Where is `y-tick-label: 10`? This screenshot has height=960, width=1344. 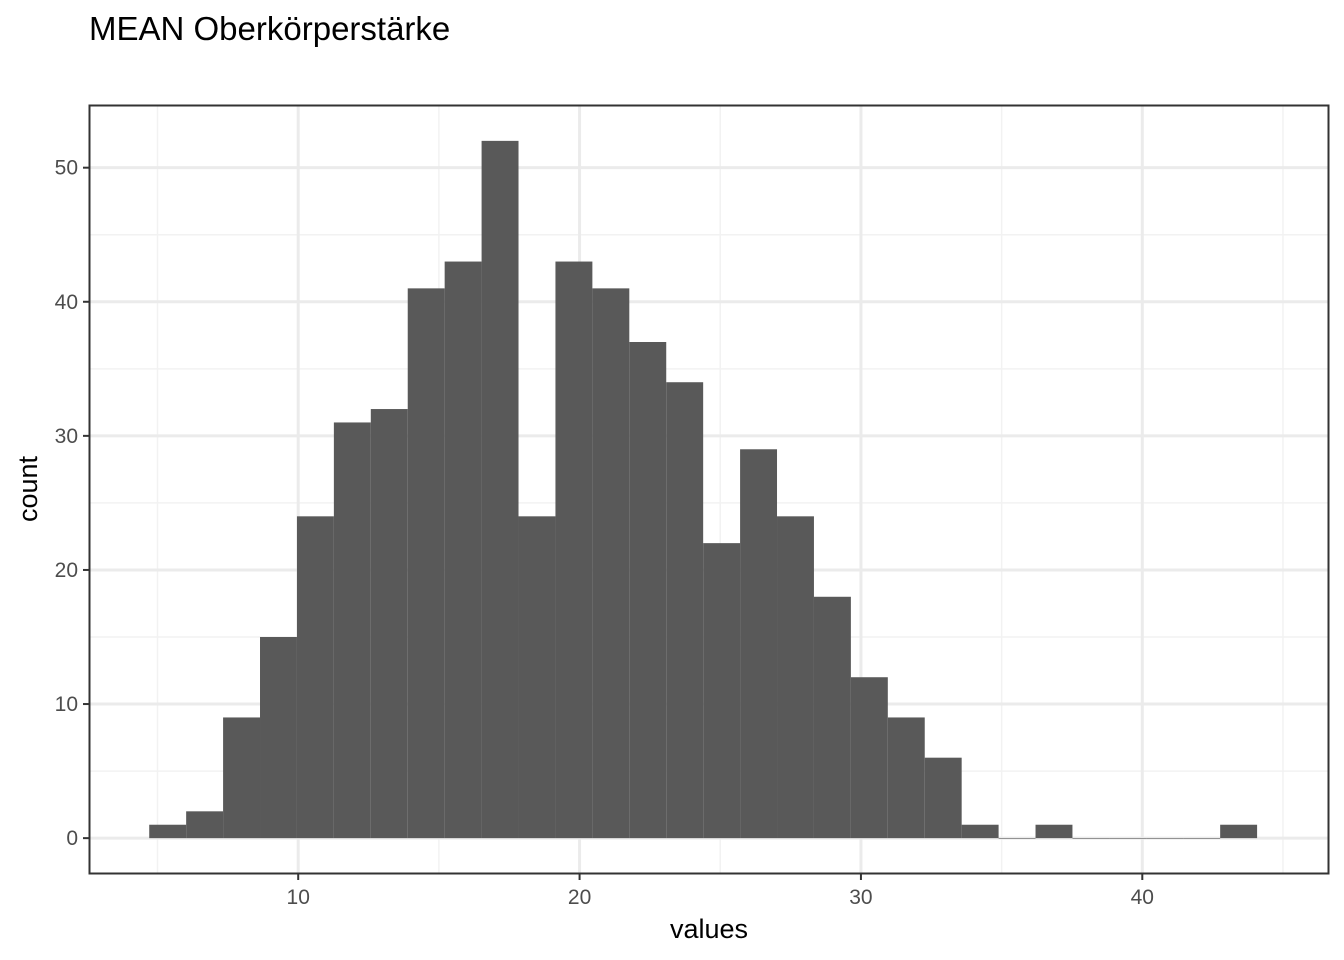 y-tick-label: 10 is located at coordinates (66, 704).